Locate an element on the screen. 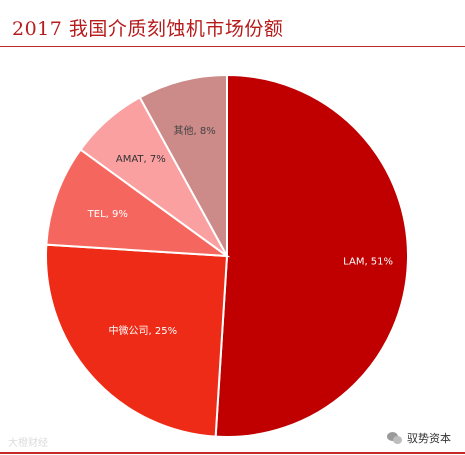 The width and height of the screenshot is (465, 455). pie-slice-label-1: 中微公司, 25% is located at coordinates (143, 330).